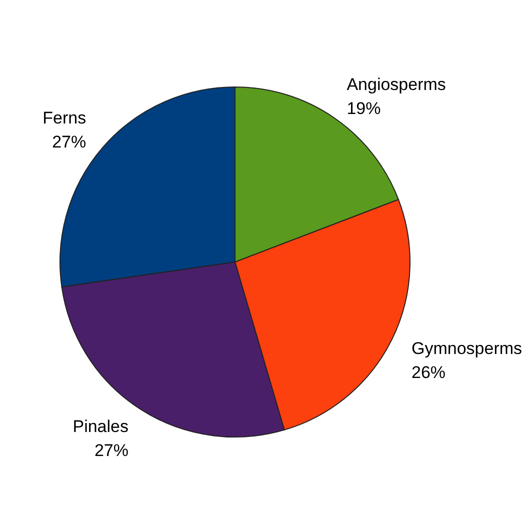 The width and height of the screenshot is (526, 505). What do you see at coordinates (396, 84) in the screenshot?
I see `slice-label: Angiosperms` at bounding box center [396, 84].